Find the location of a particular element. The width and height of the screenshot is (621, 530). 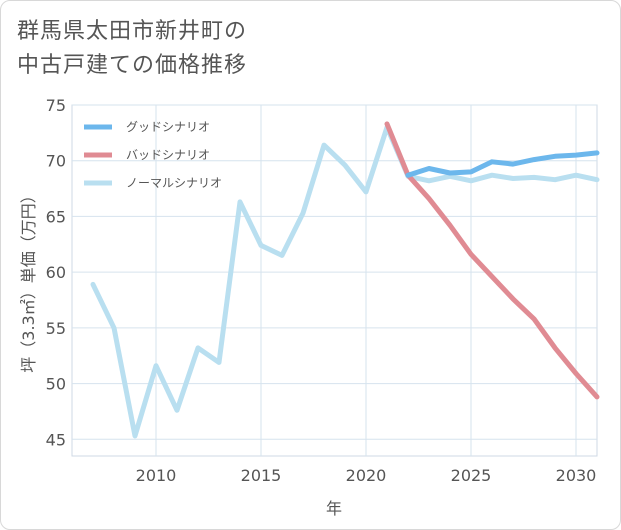

y-tick-label: 75 is located at coordinates (56, 105).